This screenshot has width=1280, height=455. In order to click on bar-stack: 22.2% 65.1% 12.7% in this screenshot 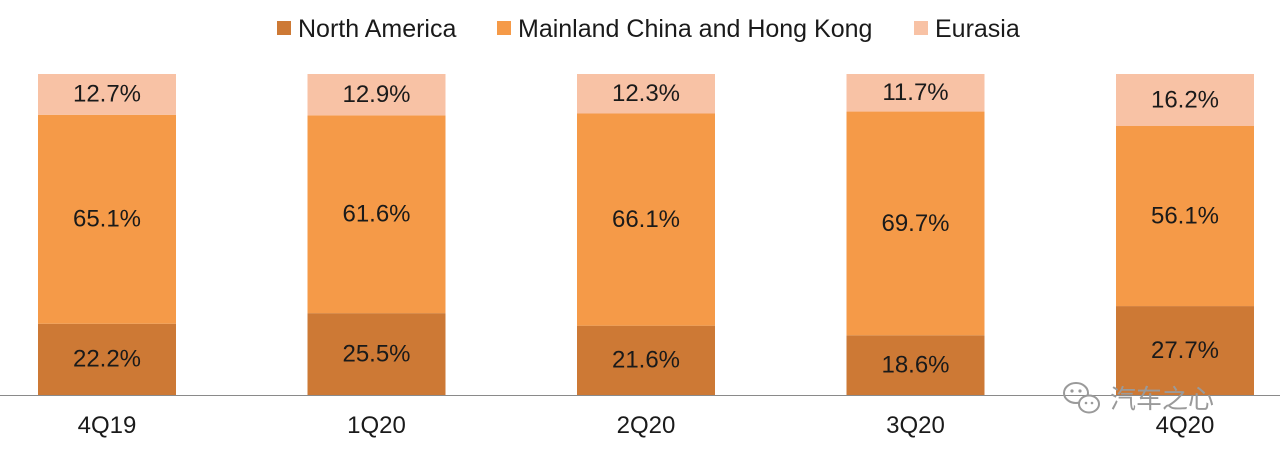, I will do `click(107, 234)`.